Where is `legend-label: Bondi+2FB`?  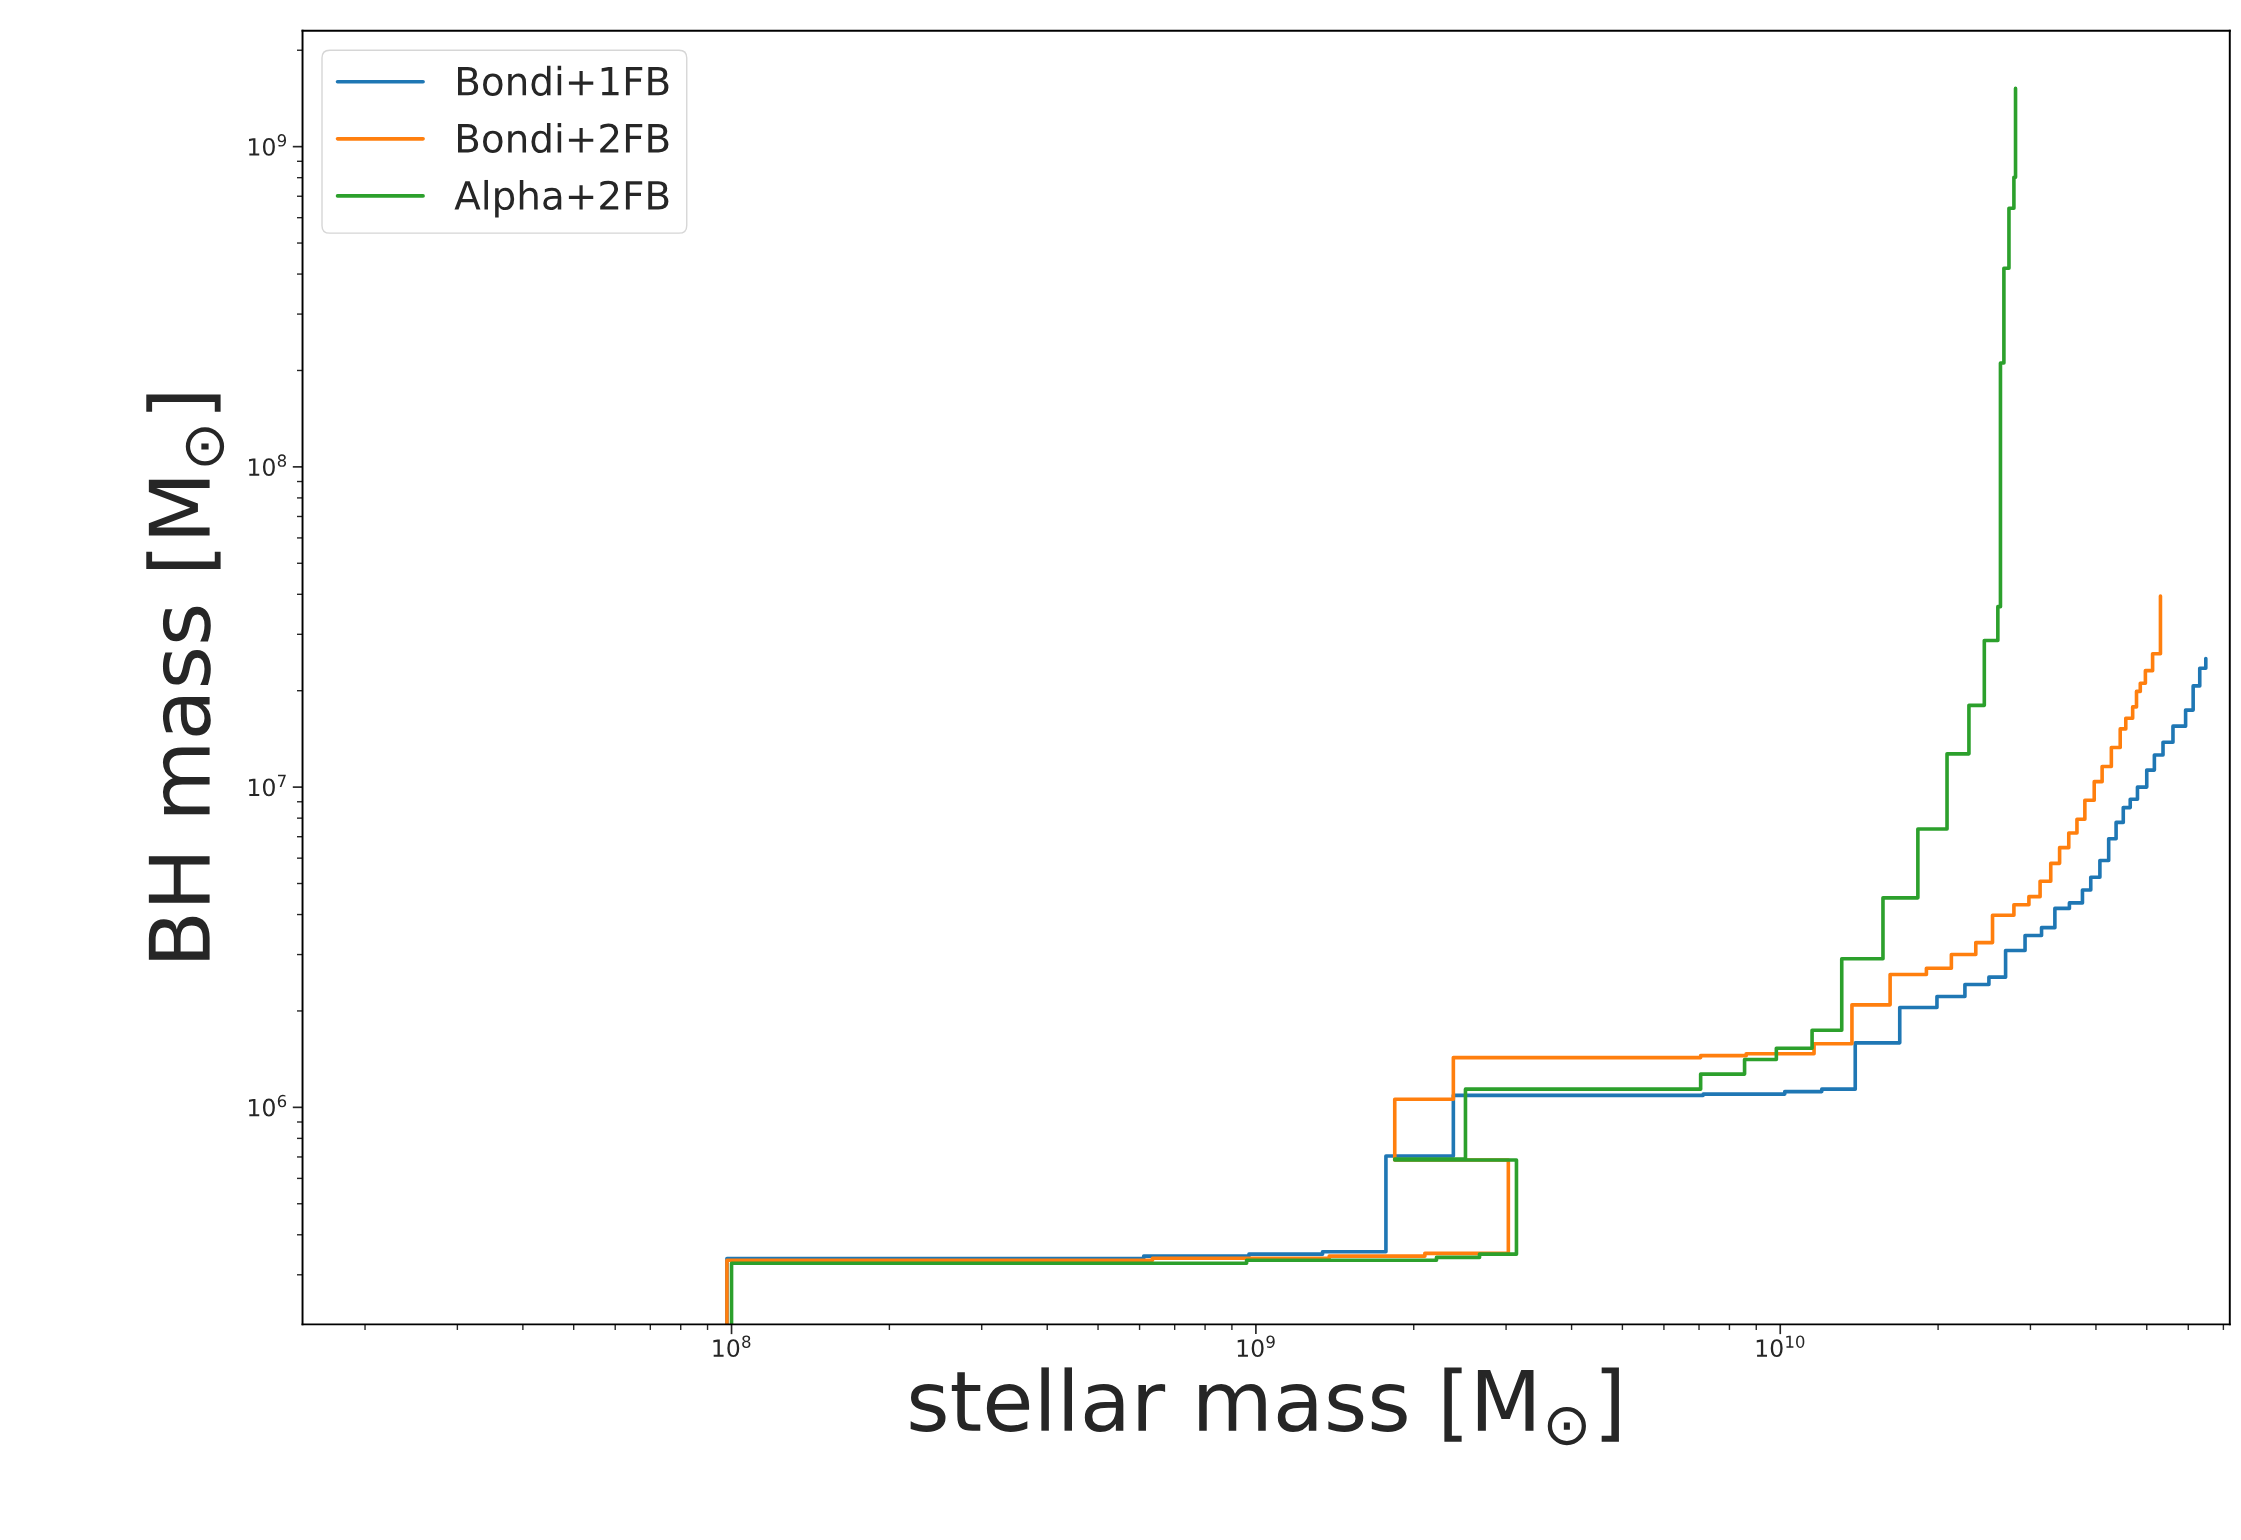 legend-label: Bondi+2FB is located at coordinates (563, 137).